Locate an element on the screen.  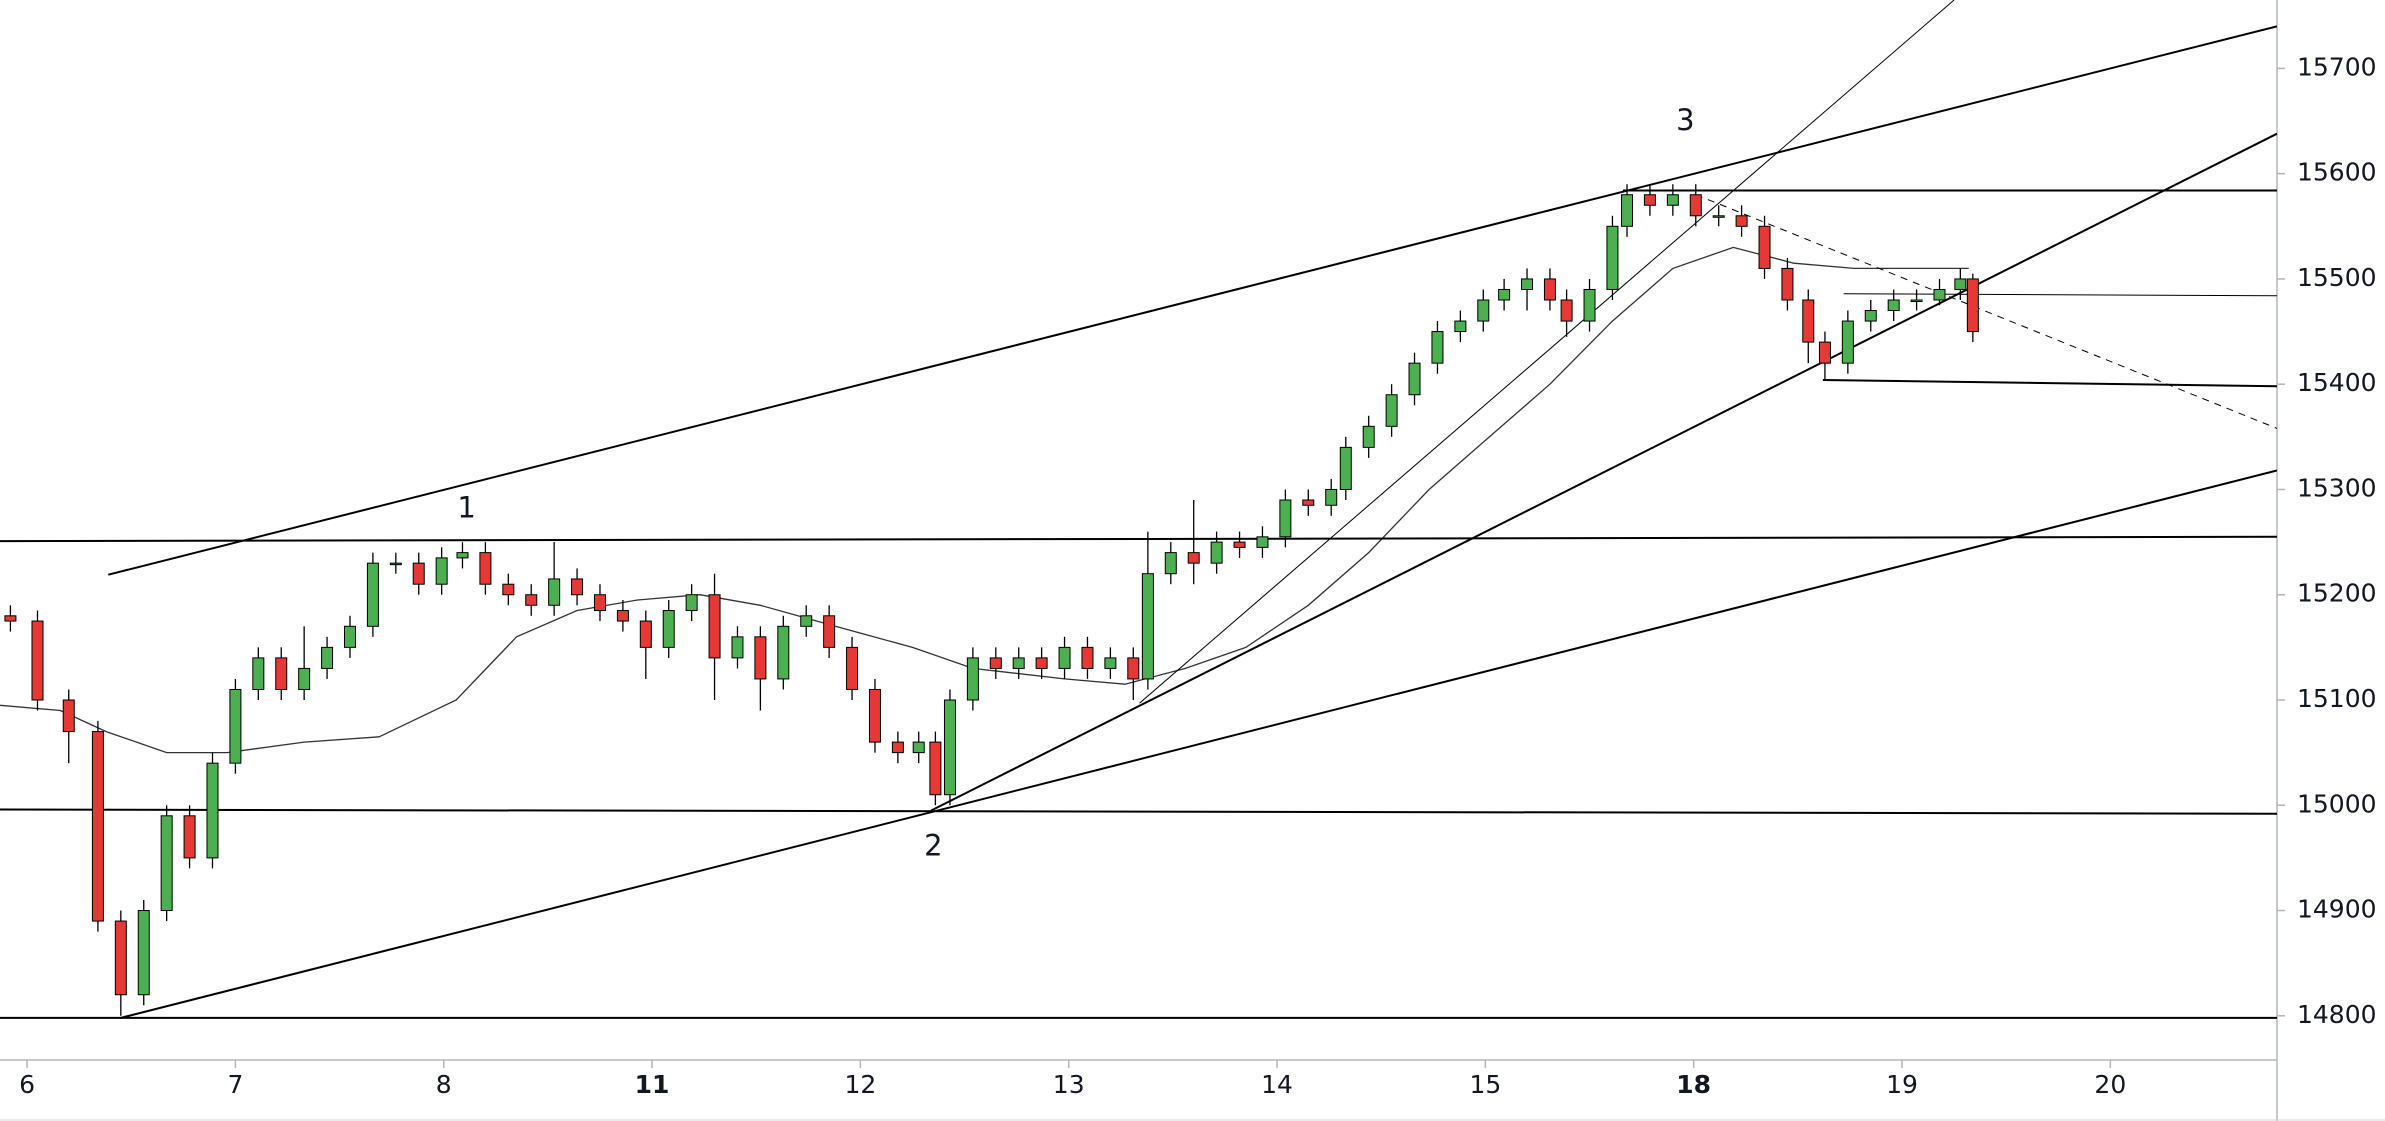
annotation: 3 is located at coordinates (1685, 120).